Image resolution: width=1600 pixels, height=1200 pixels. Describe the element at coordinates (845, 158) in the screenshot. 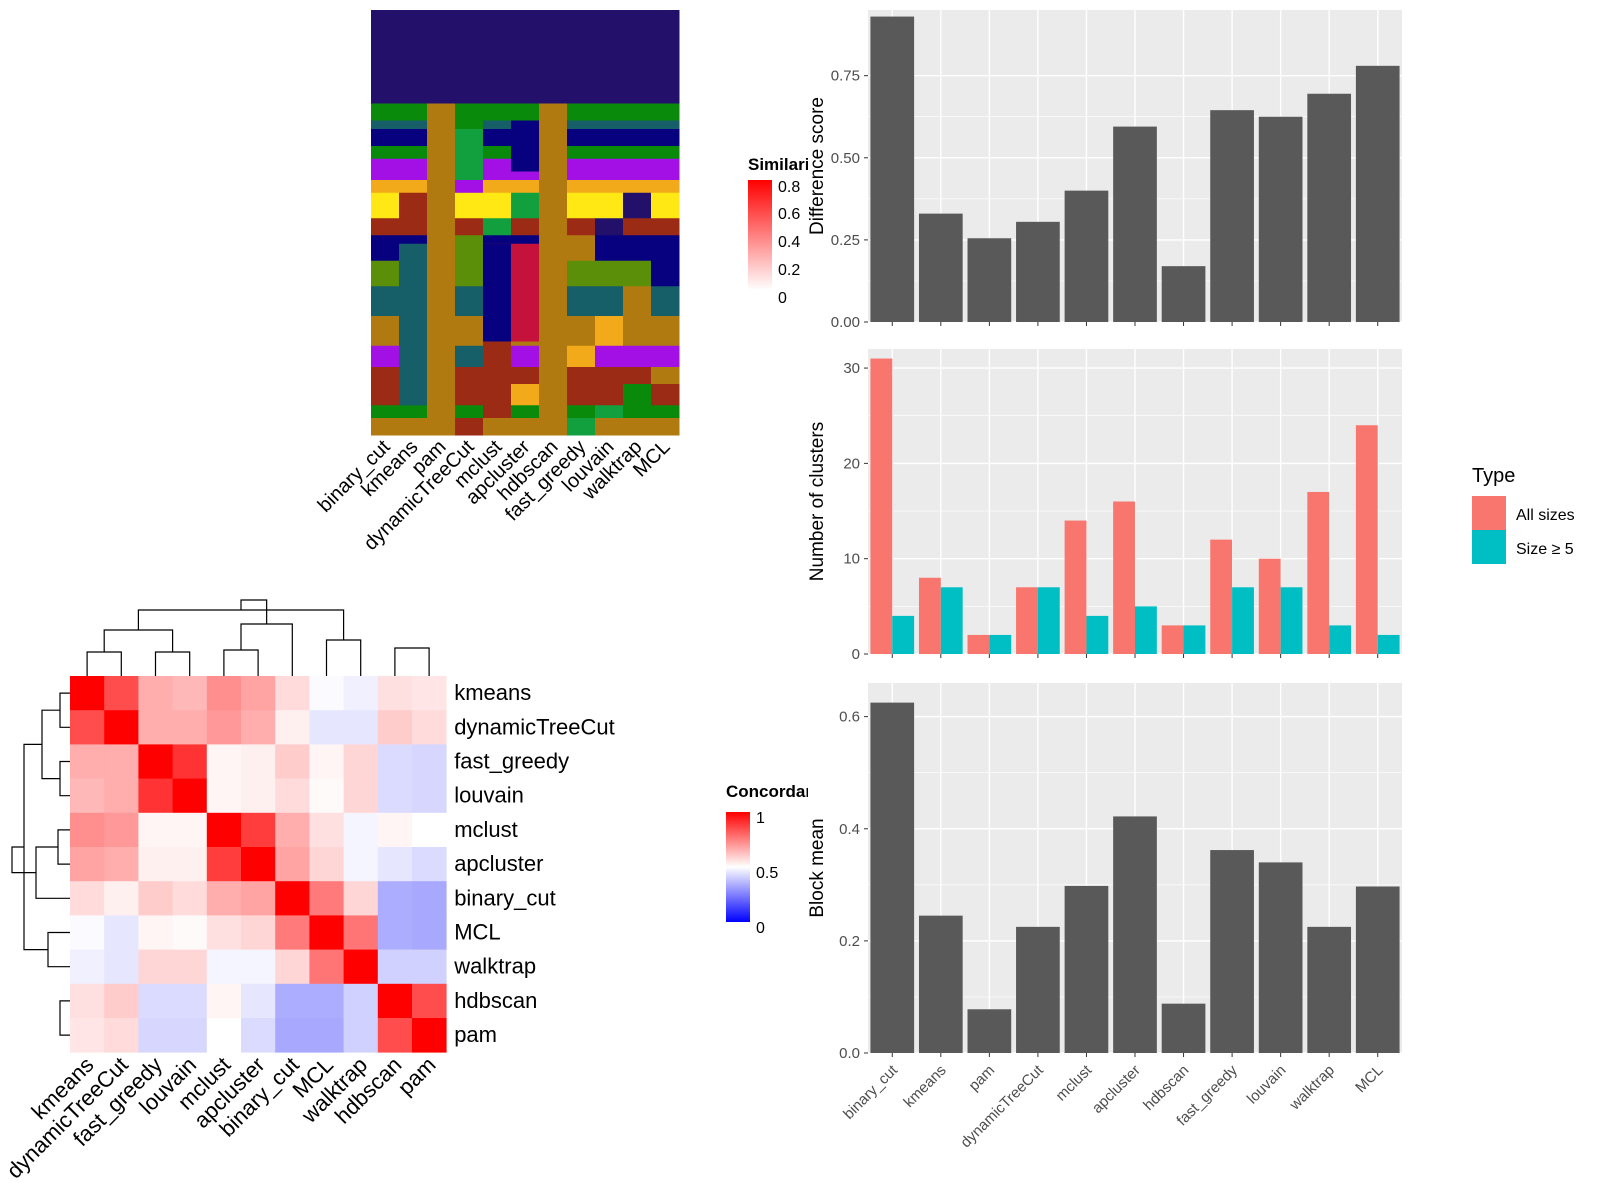

I see `y-tick-label: 0.50` at that location.